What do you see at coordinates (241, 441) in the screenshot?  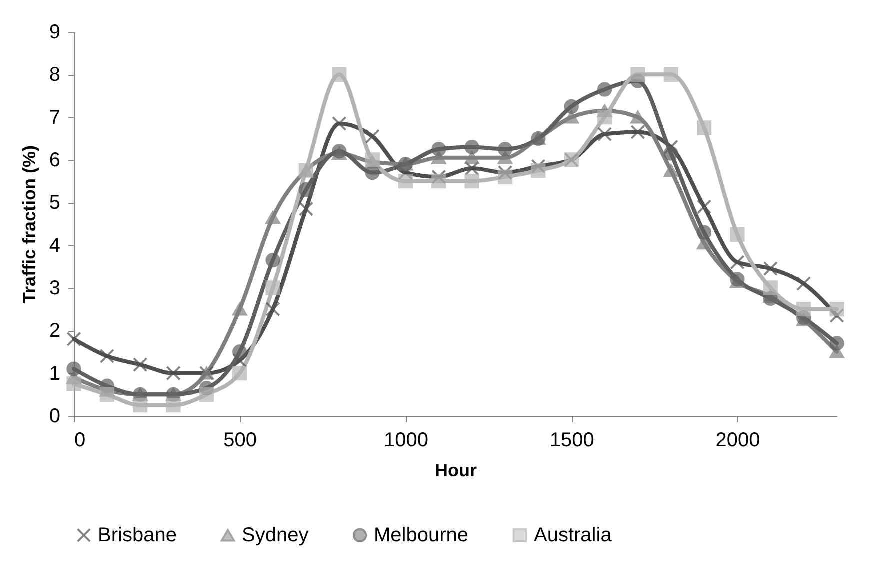 I see `x-tick-label: 500` at bounding box center [241, 441].